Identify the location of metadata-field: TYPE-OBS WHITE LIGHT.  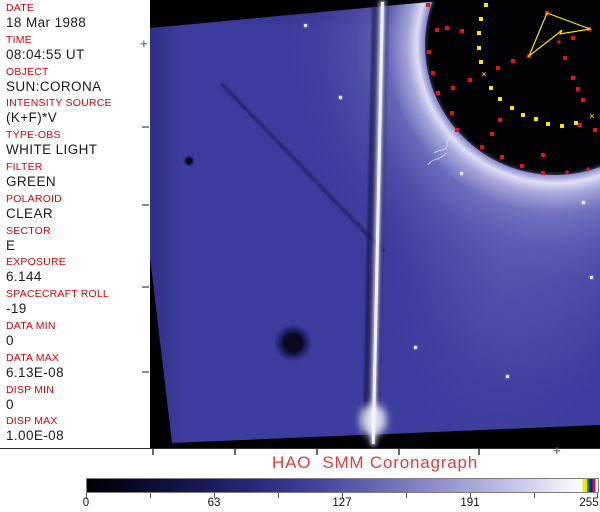
(74, 145).